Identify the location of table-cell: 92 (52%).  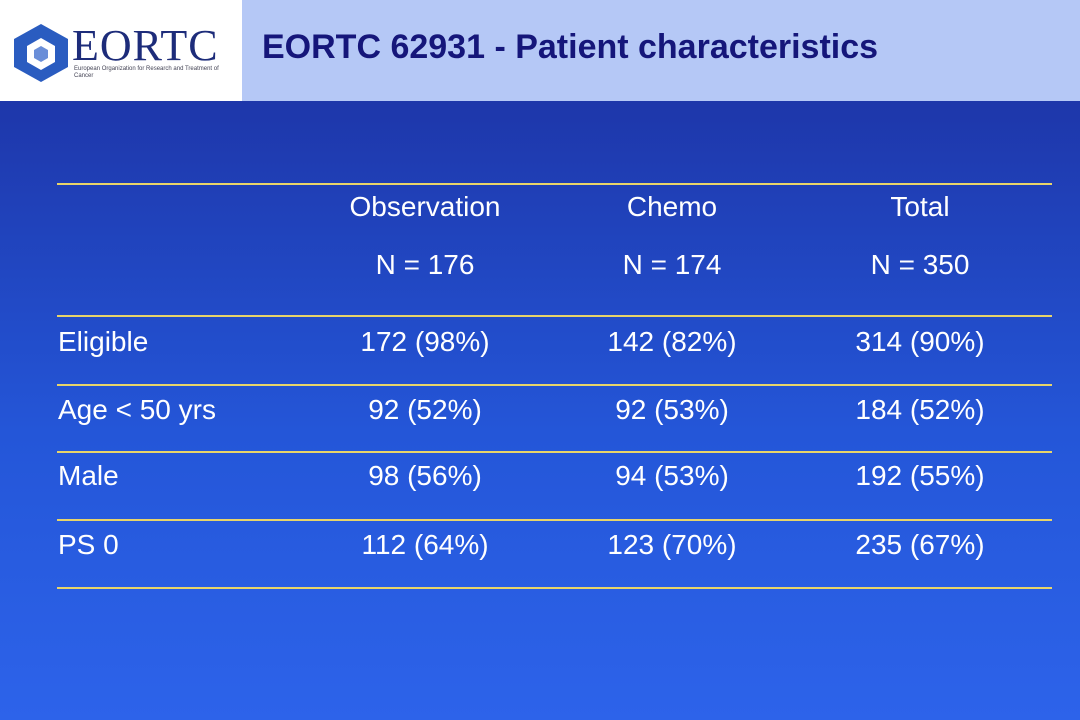
(425, 409).